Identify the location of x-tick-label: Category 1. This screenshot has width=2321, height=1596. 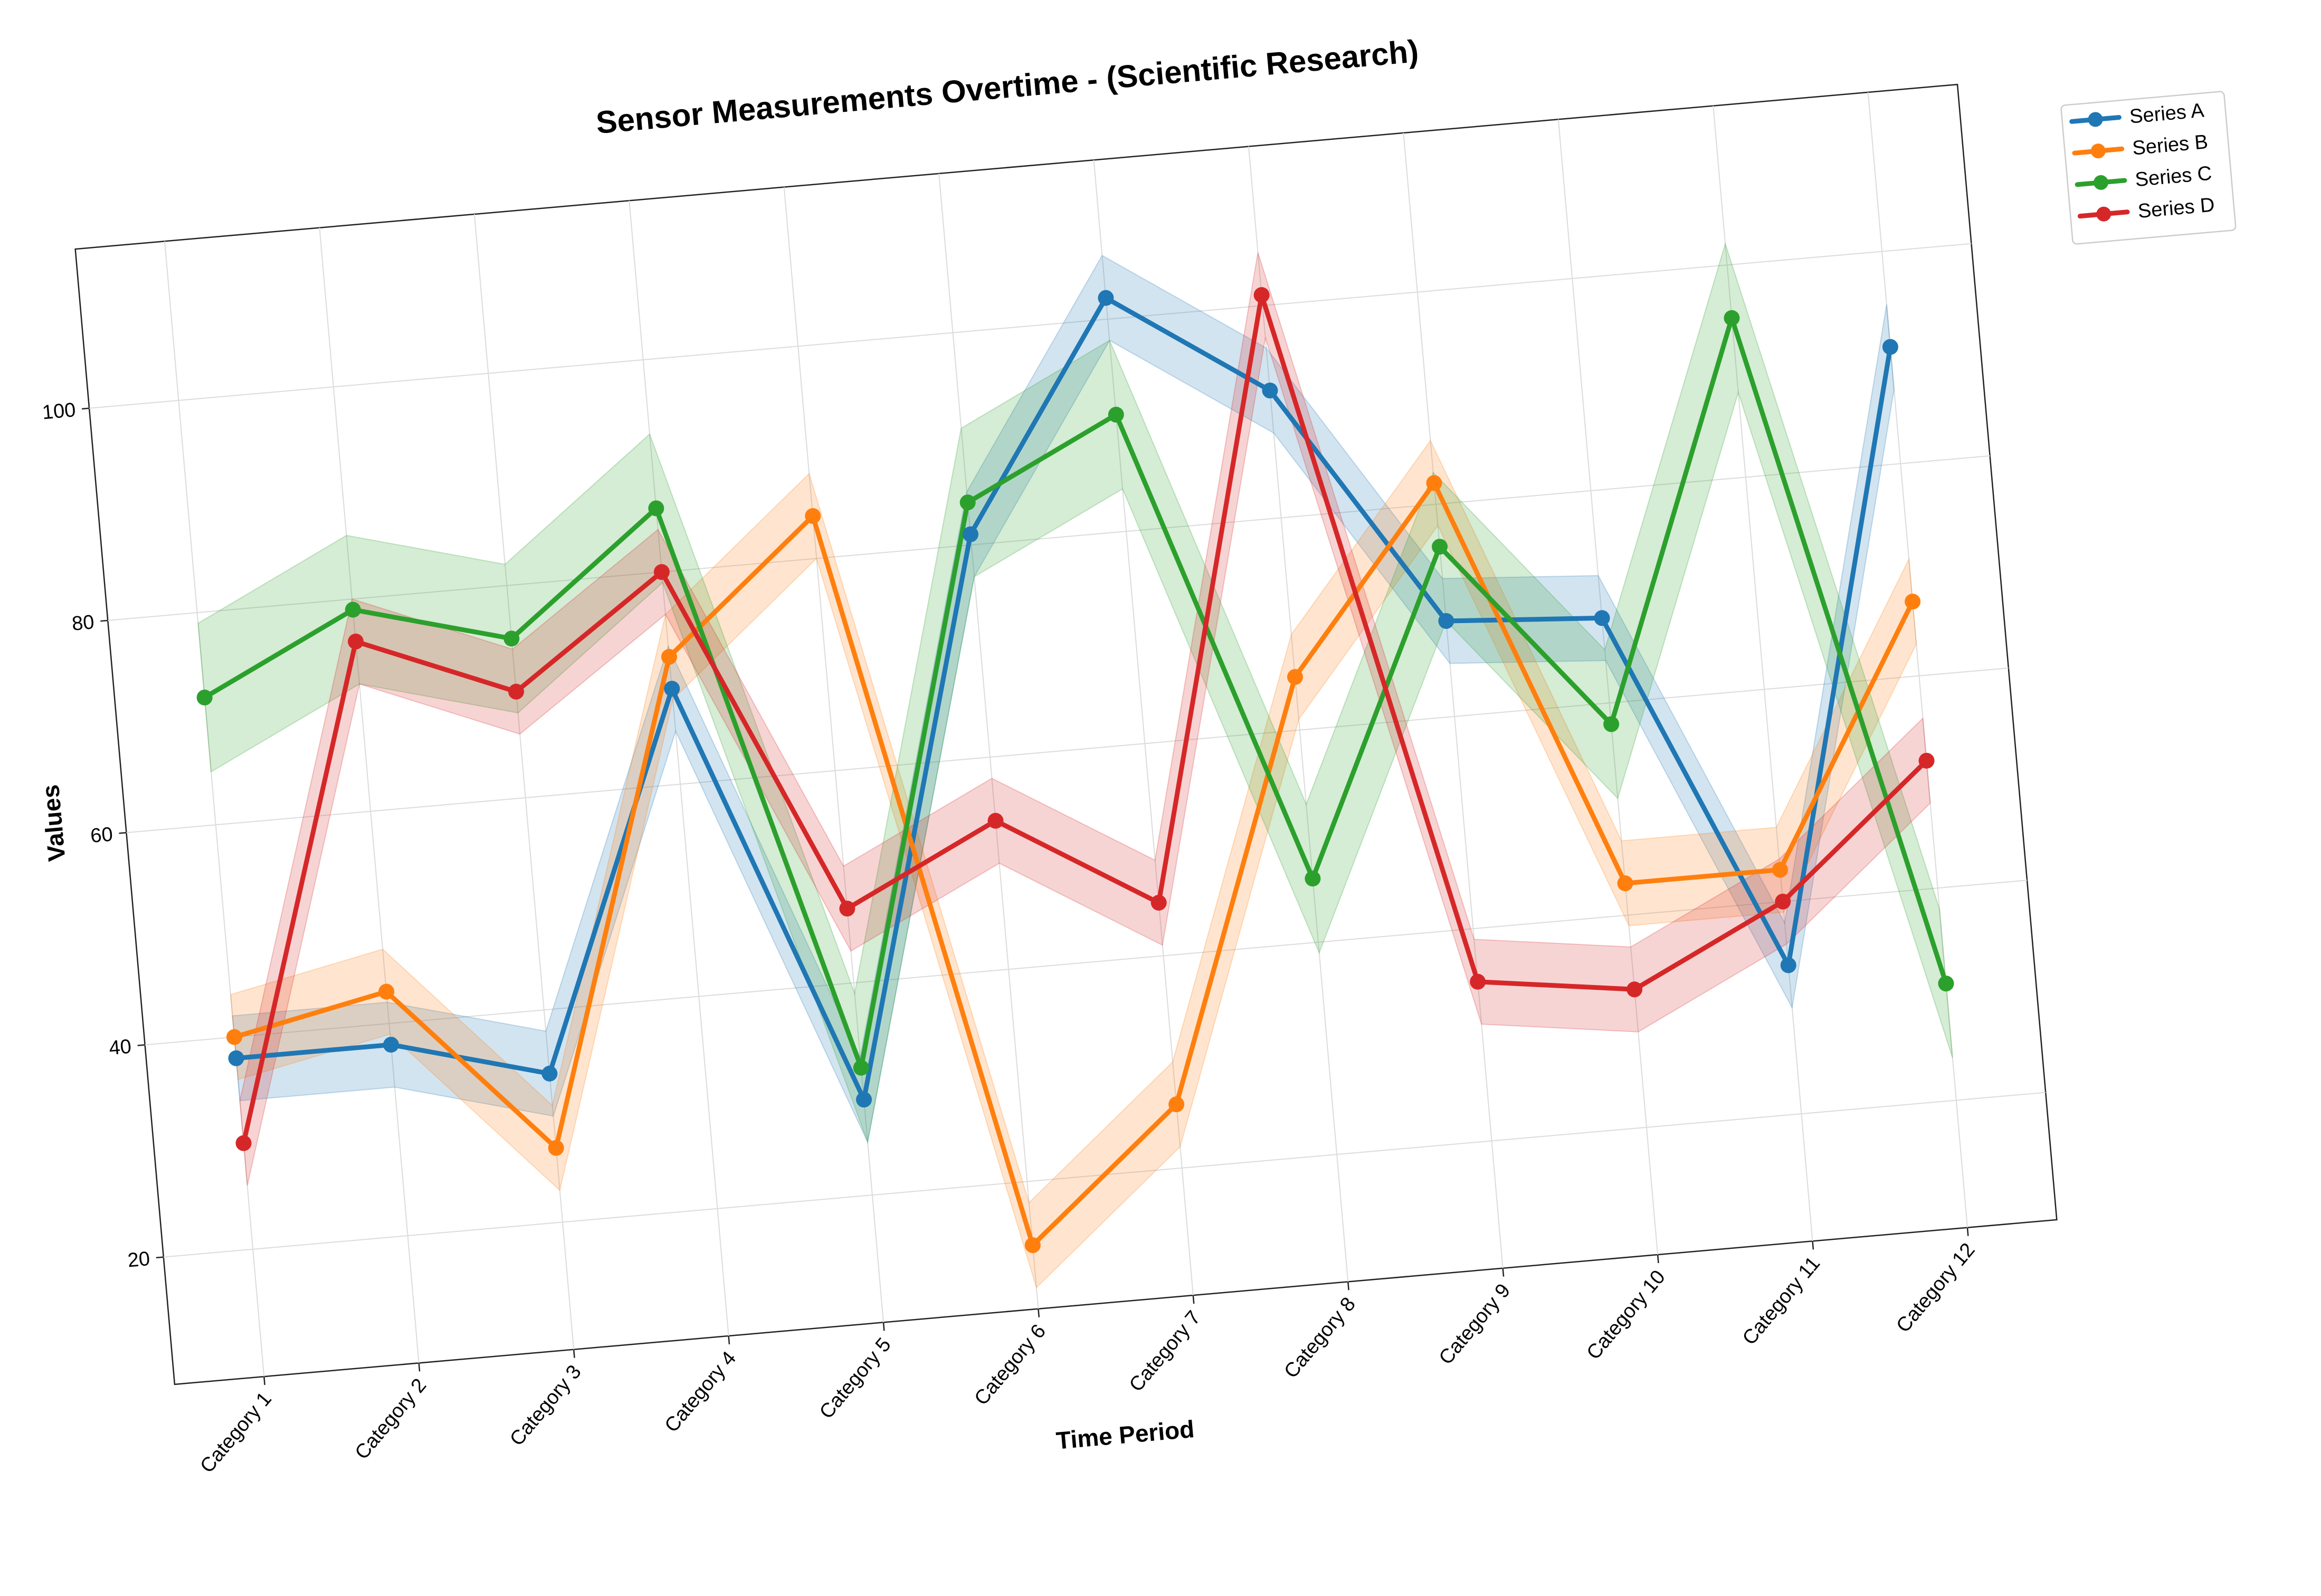
(236, 1432).